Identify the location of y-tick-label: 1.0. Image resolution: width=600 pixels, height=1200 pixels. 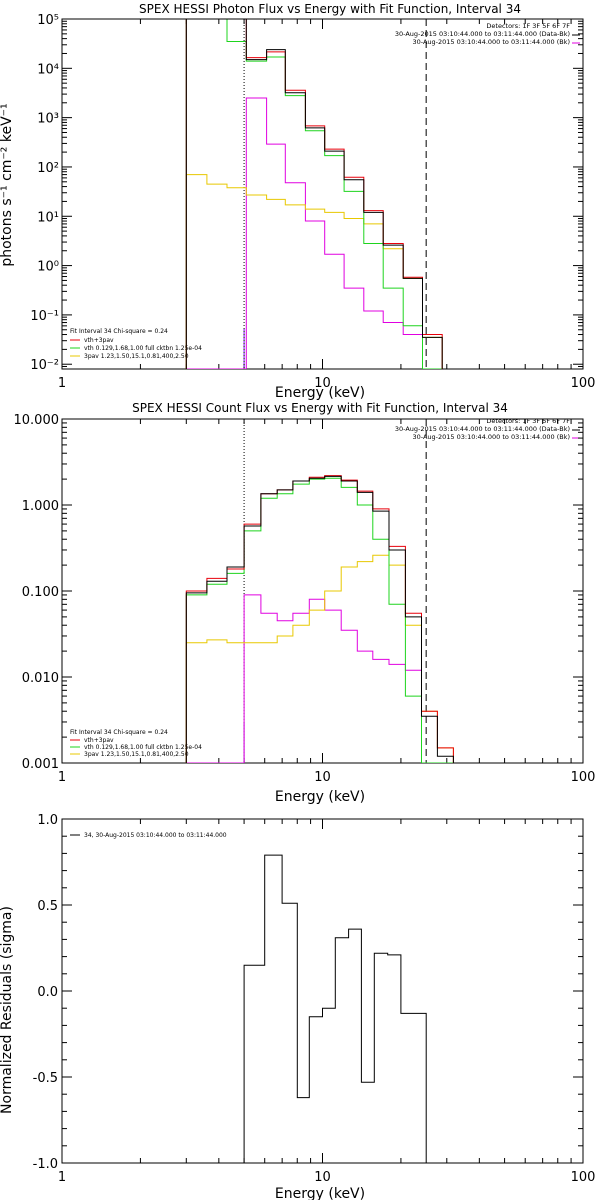
(47, 820).